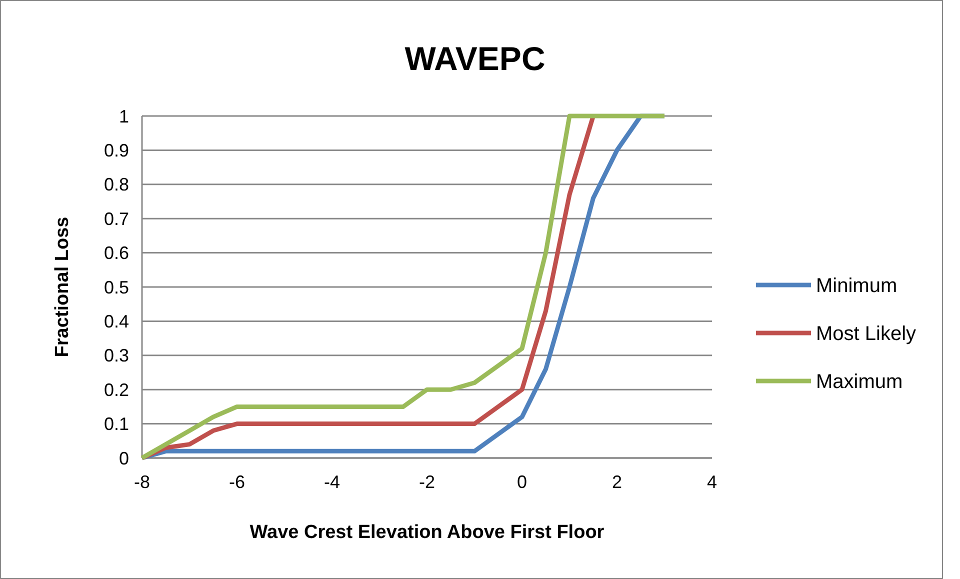  Describe the element at coordinates (522, 482) in the screenshot. I see `x-tick-label: 0` at that location.